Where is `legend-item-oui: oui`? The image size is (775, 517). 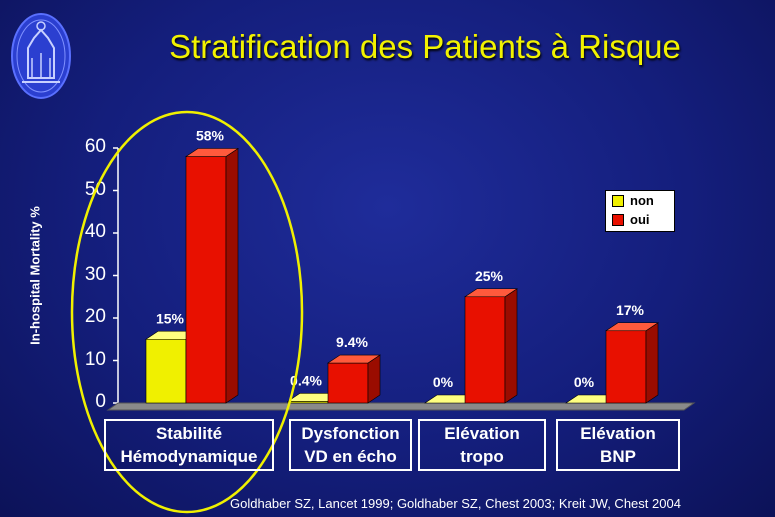
legend-item-oui: oui is located at coordinates (643, 219).